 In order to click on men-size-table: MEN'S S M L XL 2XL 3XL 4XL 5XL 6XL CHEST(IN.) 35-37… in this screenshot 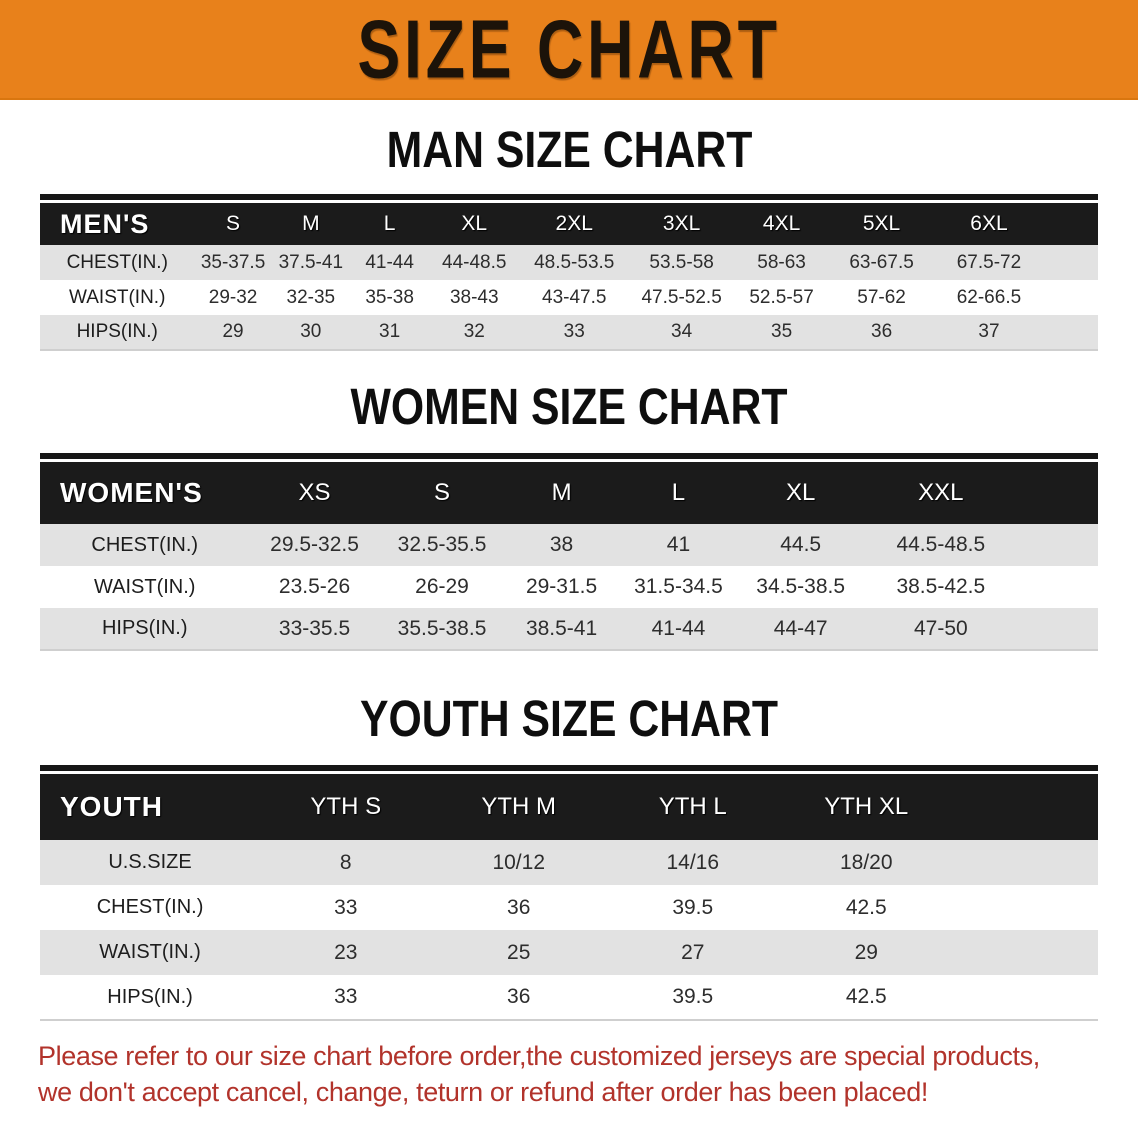, I will do `click(569, 277)`.